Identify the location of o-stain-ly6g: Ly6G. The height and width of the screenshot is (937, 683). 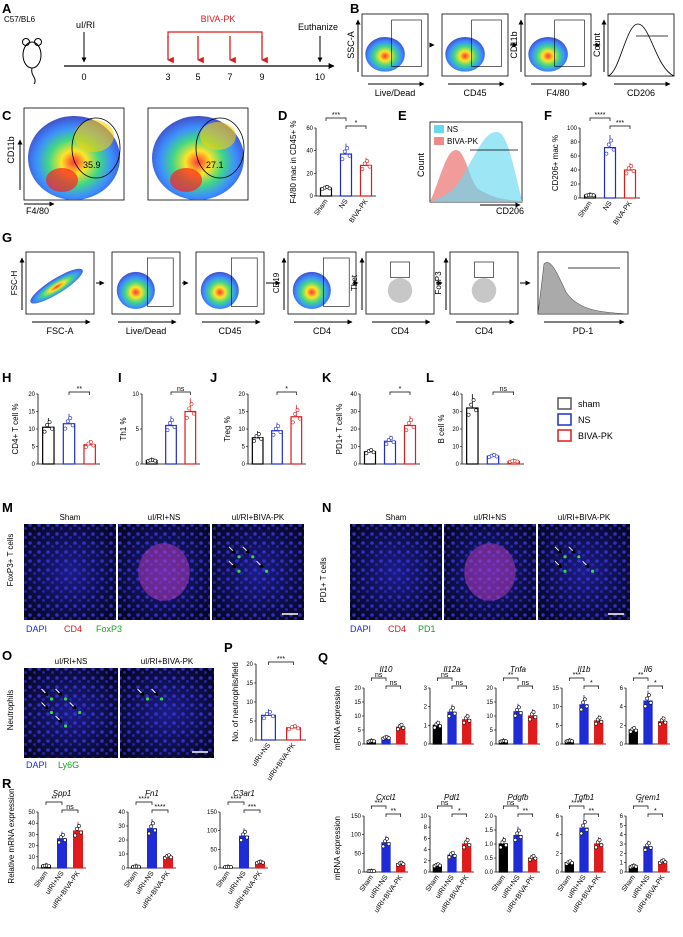
(68, 765).